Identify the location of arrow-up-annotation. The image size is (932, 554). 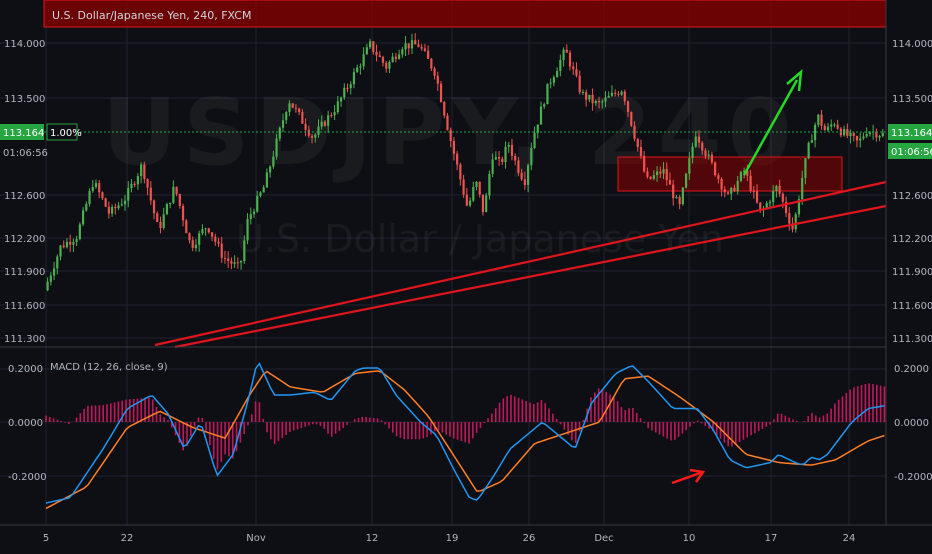
(772, 122).